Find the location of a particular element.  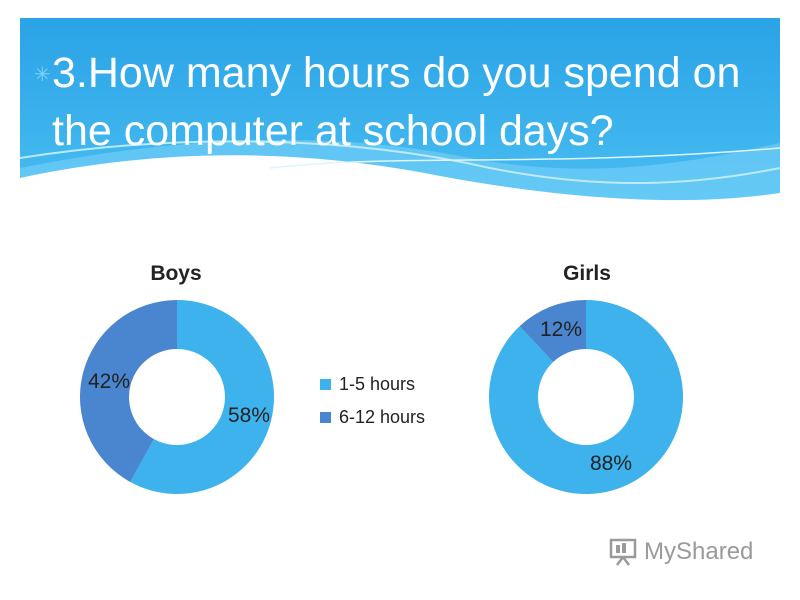

legend-item-6-12-hours: 6-12 hours is located at coordinates (372, 417).